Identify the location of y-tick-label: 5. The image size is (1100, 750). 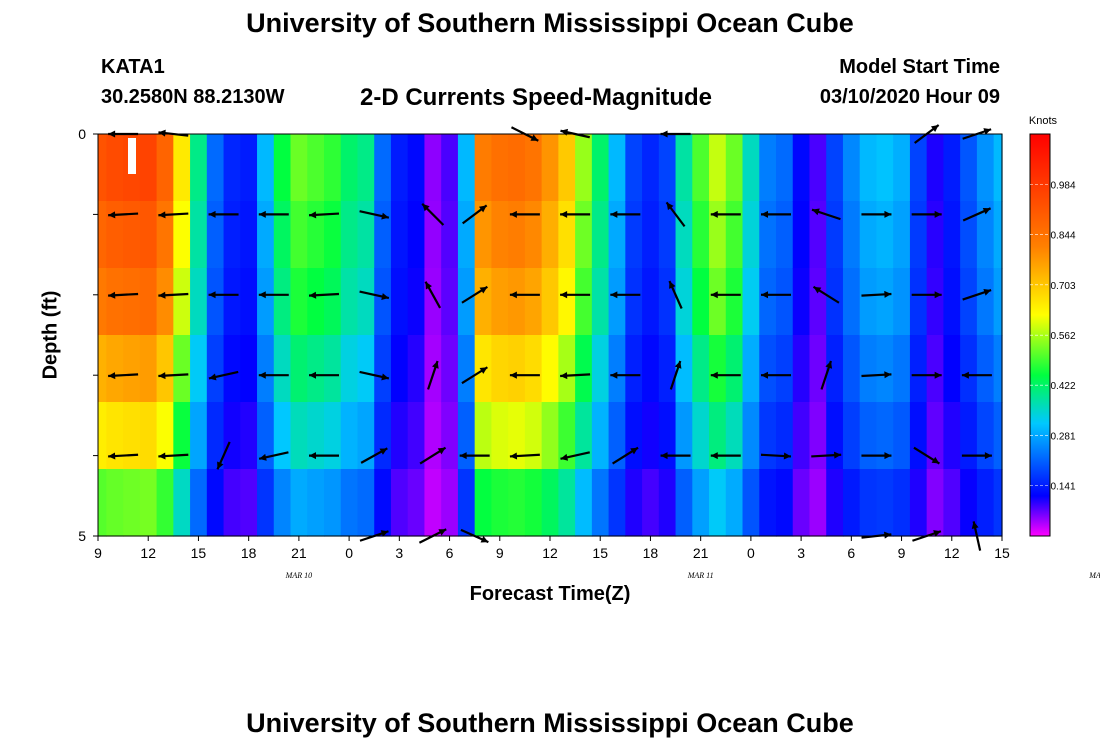
(82, 536).